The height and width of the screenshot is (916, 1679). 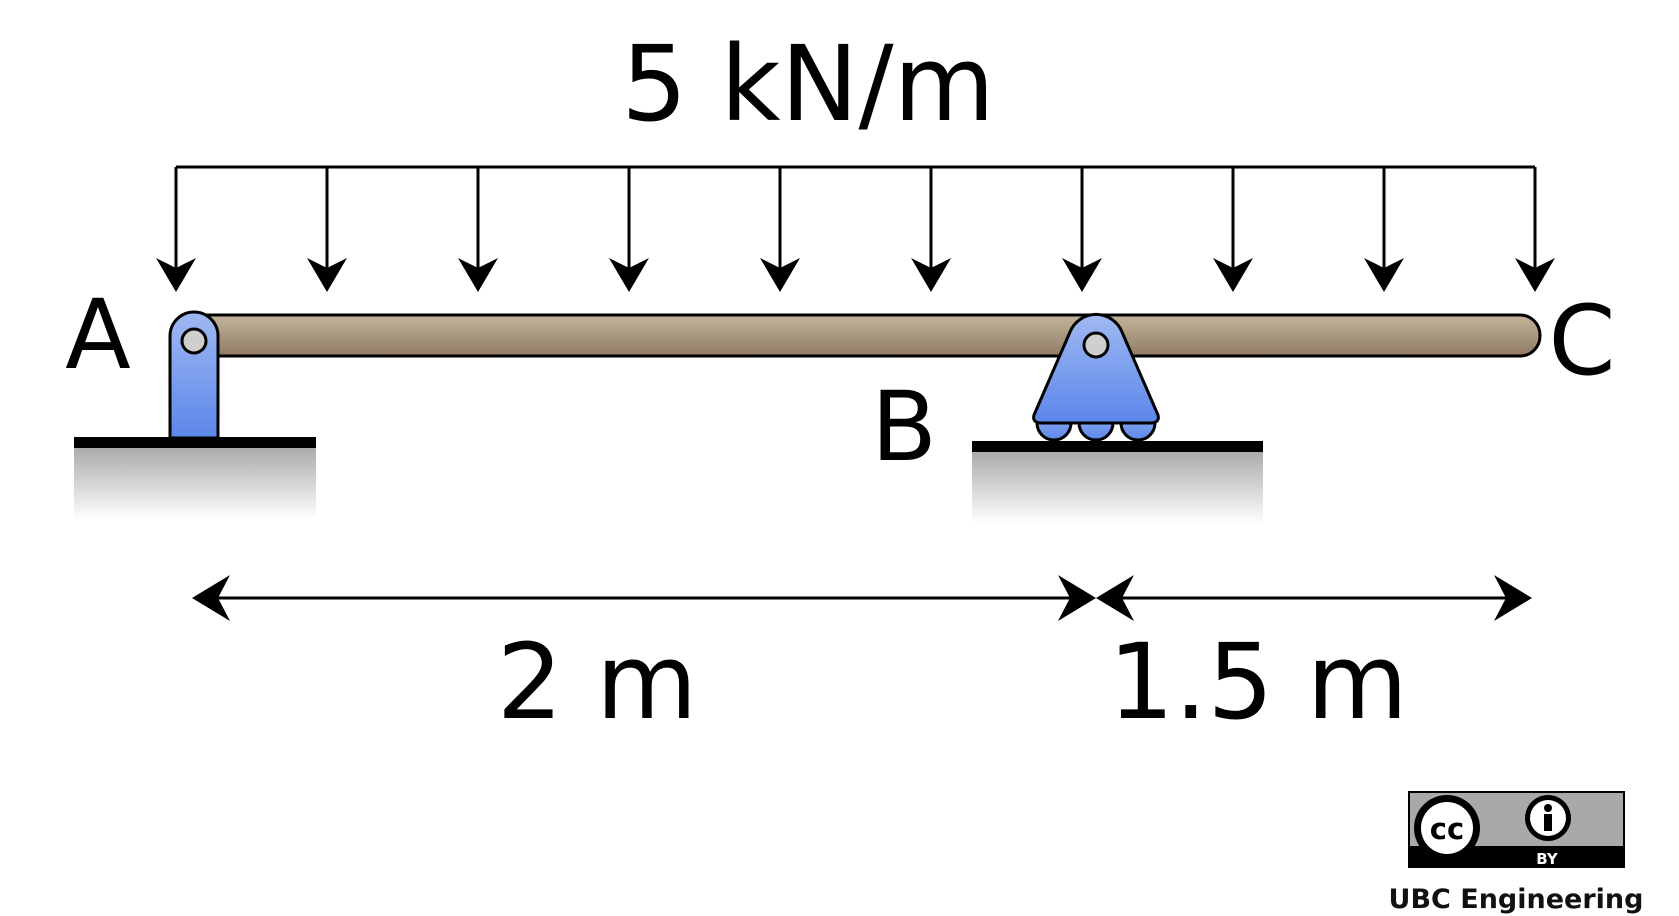 What do you see at coordinates (194, 341) in the screenshot?
I see `pin-a-hole` at bounding box center [194, 341].